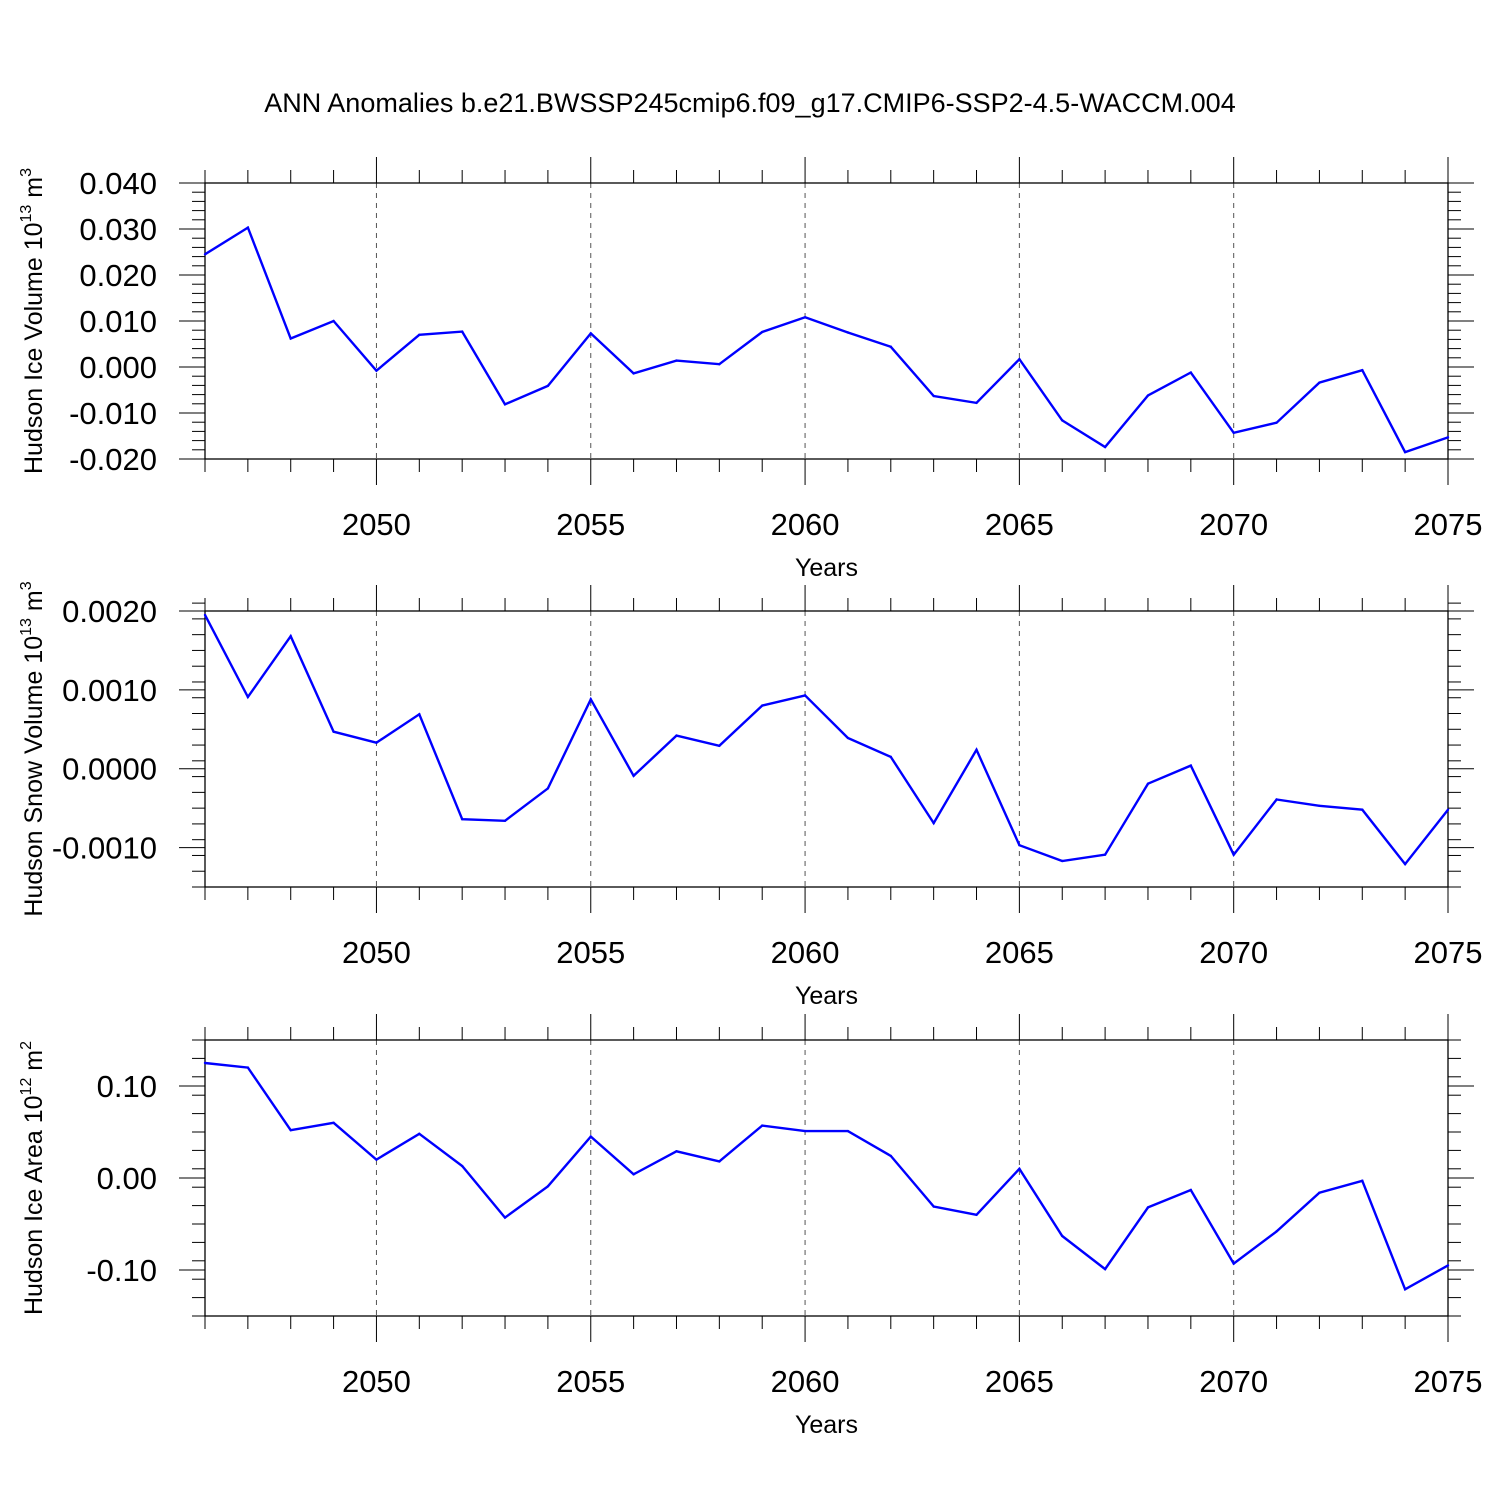 The image size is (1500, 1500). What do you see at coordinates (118, 367) in the screenshot?
I see `ice-volume-y-tick-label: 0.000` at bounding box center [118, 367].